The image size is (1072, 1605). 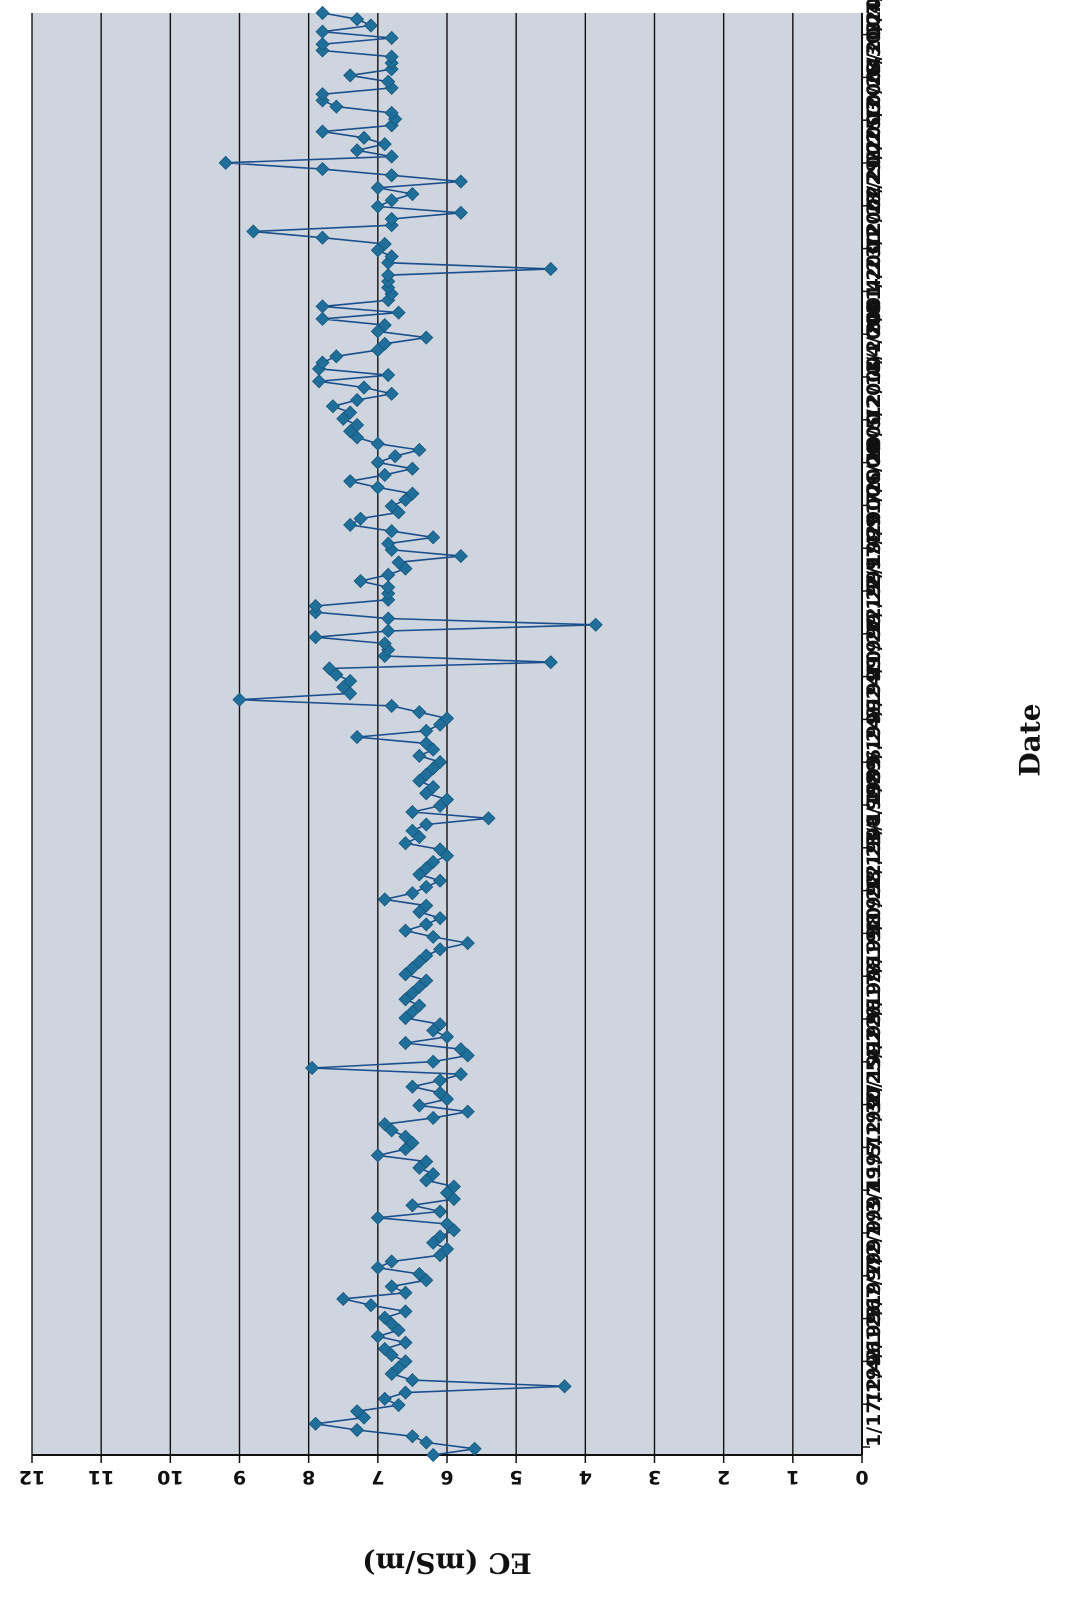 I want to click on date-tick-label-12: 10/22/1998, so click(x=874, y=874).